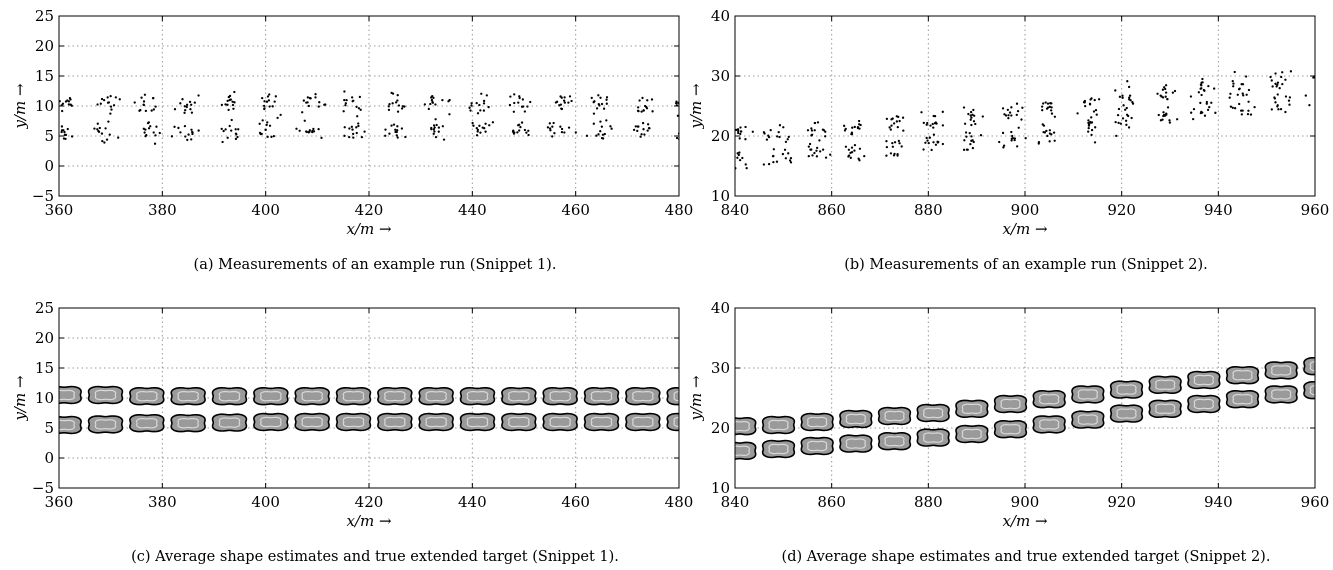 This screenshot has height=570, width=1333. Describe the element at coordinates (696, 106) in the screenshot. I see `y-axis-label: y/m →` at that location.